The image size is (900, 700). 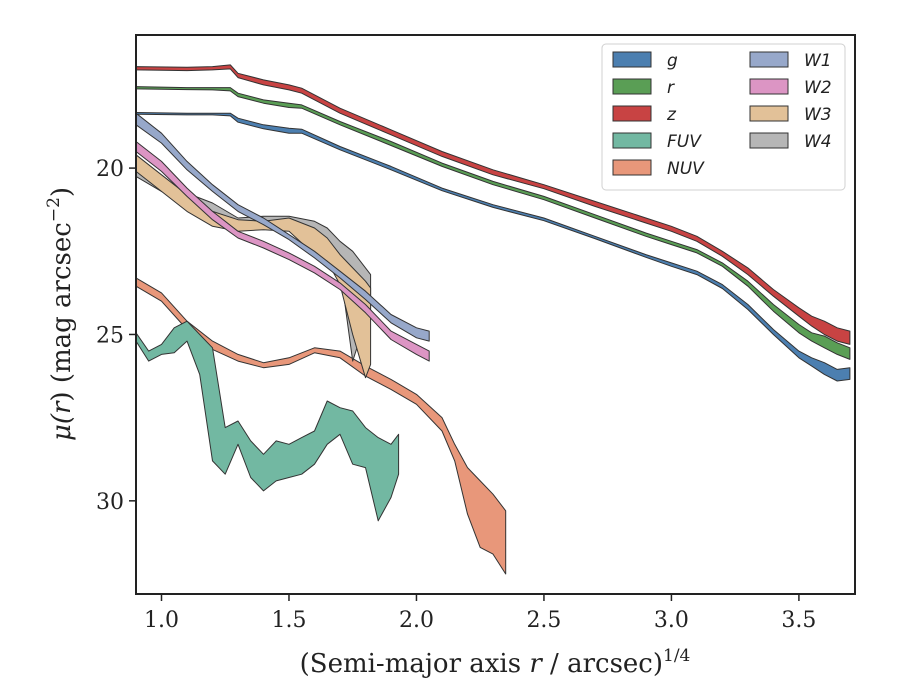 What do you see at coordinates (671, 88) in the screenshot?
I see `legend-label-r: r` at bounding box center [671, 88].